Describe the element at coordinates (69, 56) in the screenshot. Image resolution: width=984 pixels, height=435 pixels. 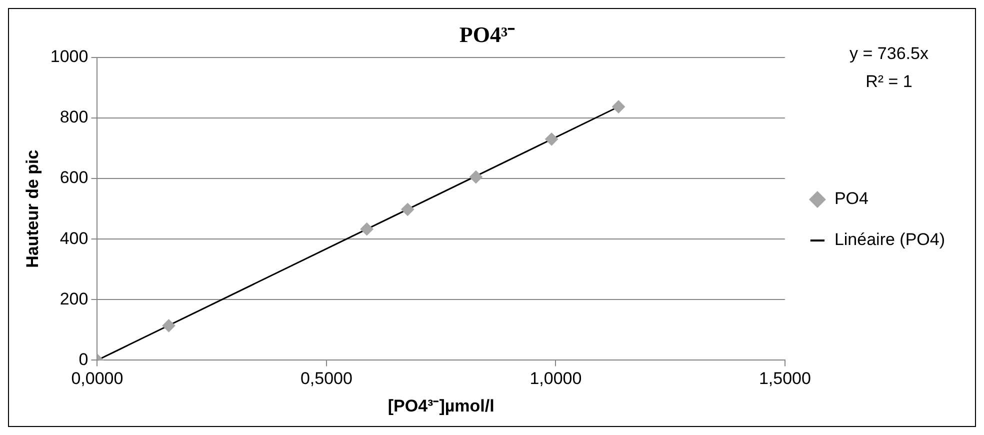
I see `y-tick-label: 1000` at that location.